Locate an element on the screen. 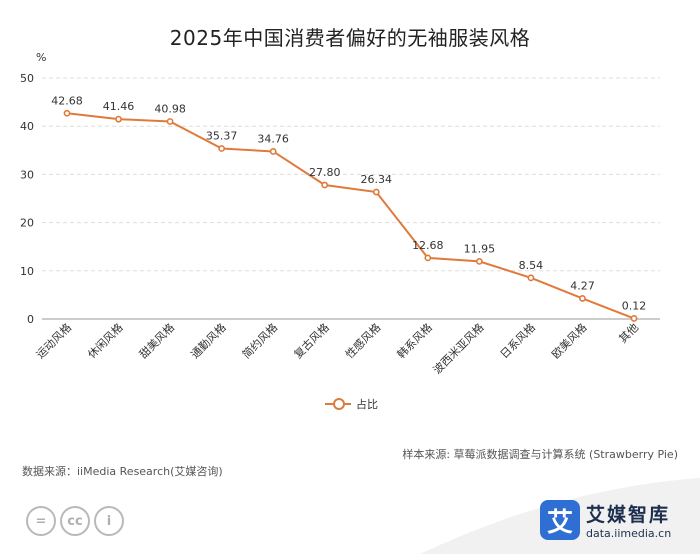 The height and width of the screenshot is (554, 700). data-source: 数据来源：iiMedia Research(艾媒咨询) is located at coordinates (122, 471).